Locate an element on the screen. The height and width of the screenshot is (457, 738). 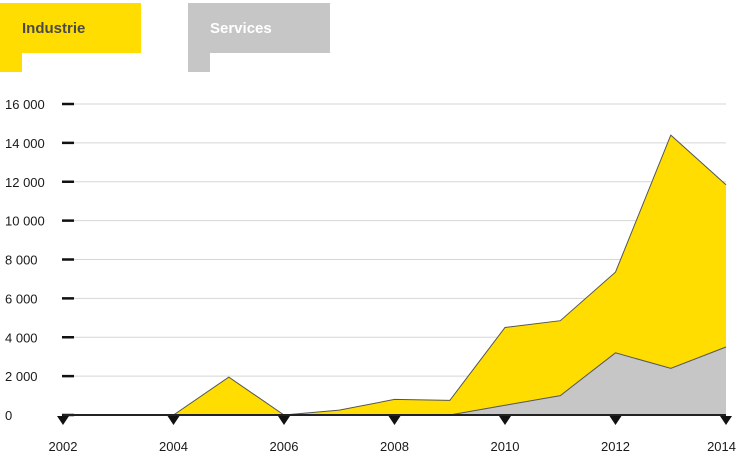
y-tick-label: 16 000 is located at coordinates (25, 104).